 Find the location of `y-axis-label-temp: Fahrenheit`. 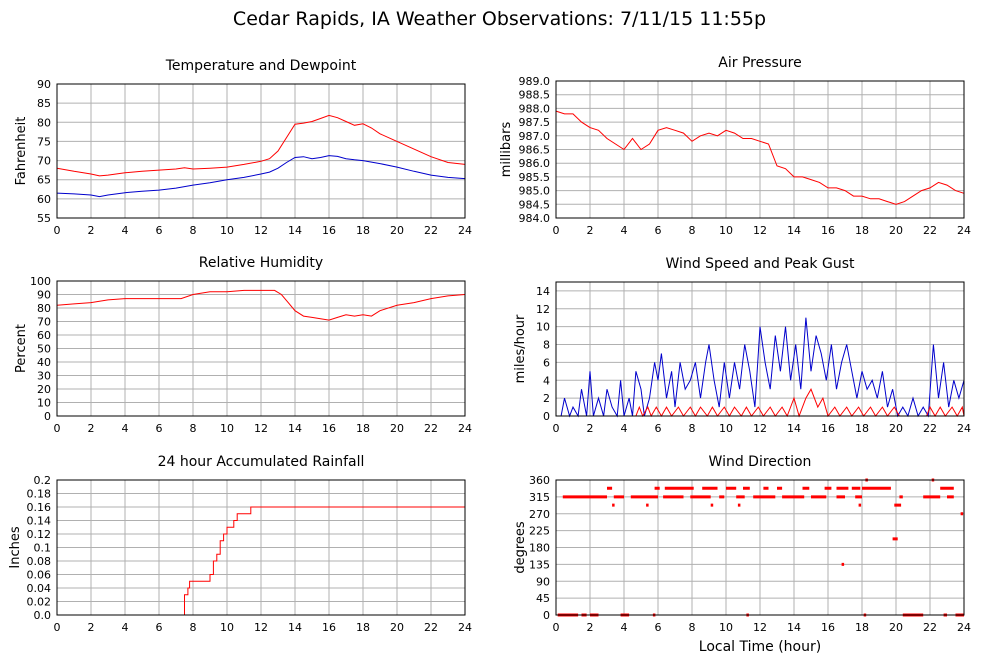

y-axis-label-temp: Fahrenheit is located at coordinates (21, 151).